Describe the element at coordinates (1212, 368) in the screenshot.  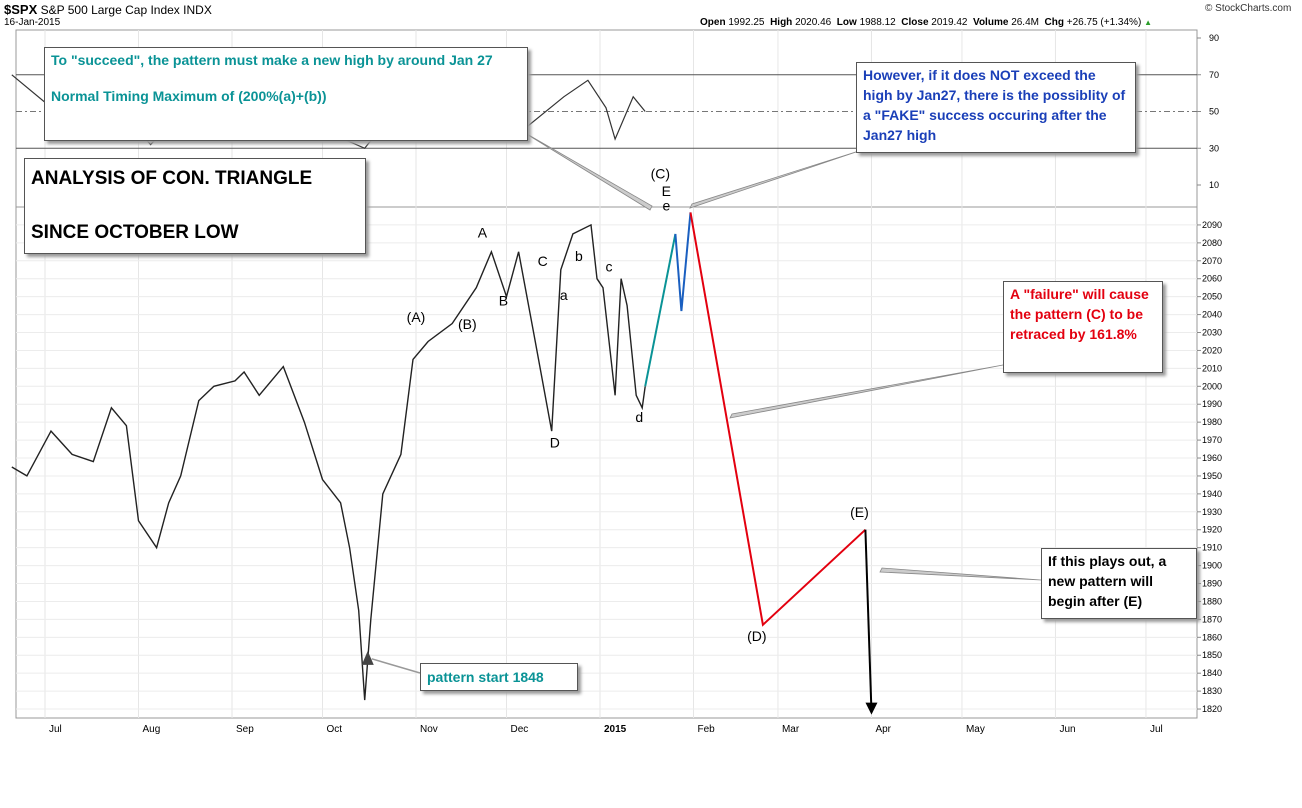
I see `price-tick-label: 2010` at that location.